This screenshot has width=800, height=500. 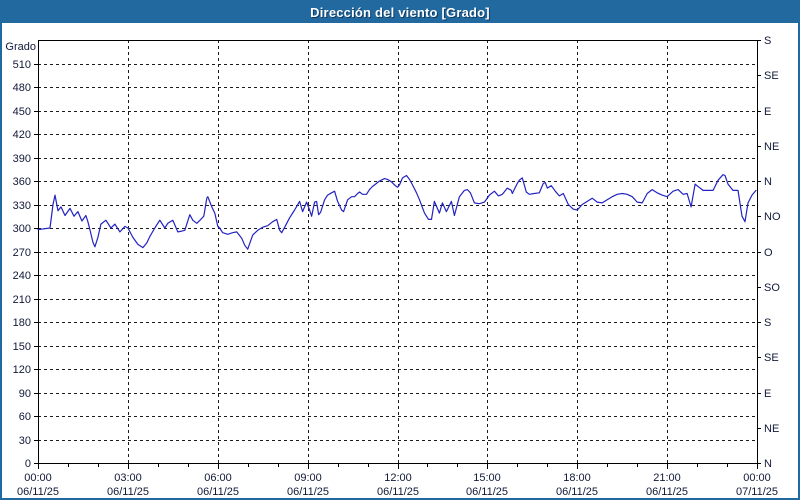 I want to click on svg-text: 15:00, so click(x=487, y=478).